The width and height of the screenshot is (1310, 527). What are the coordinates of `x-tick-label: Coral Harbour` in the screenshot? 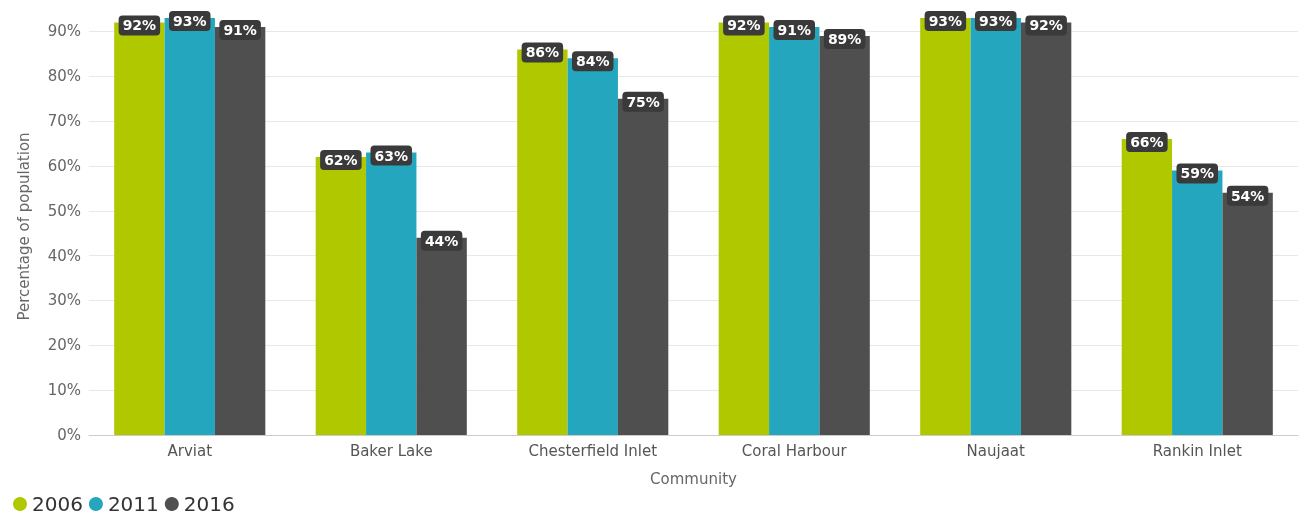 It's located at (794, 450).